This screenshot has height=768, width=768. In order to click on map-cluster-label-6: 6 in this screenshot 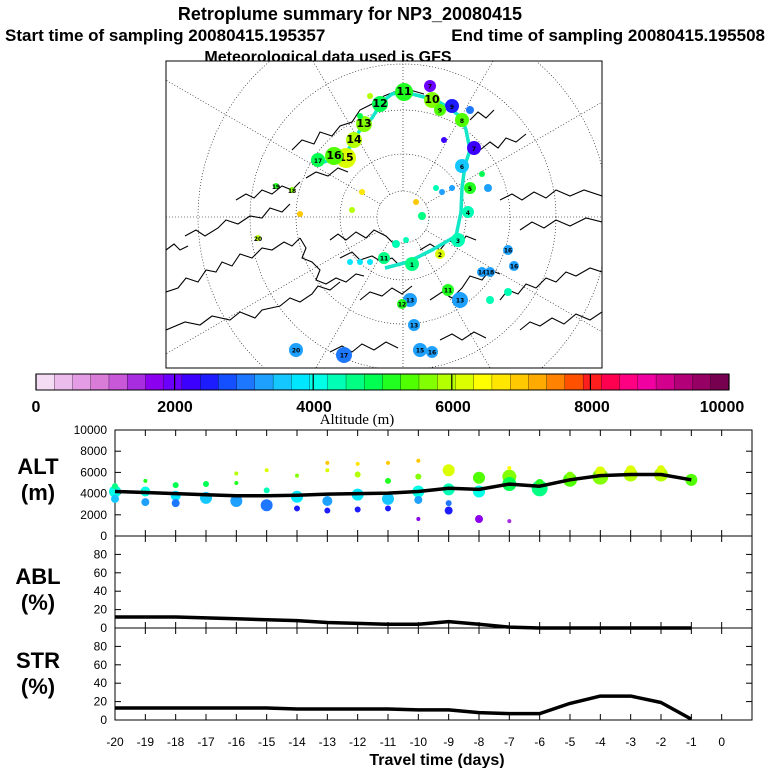, I will do `click(462, 167)`.